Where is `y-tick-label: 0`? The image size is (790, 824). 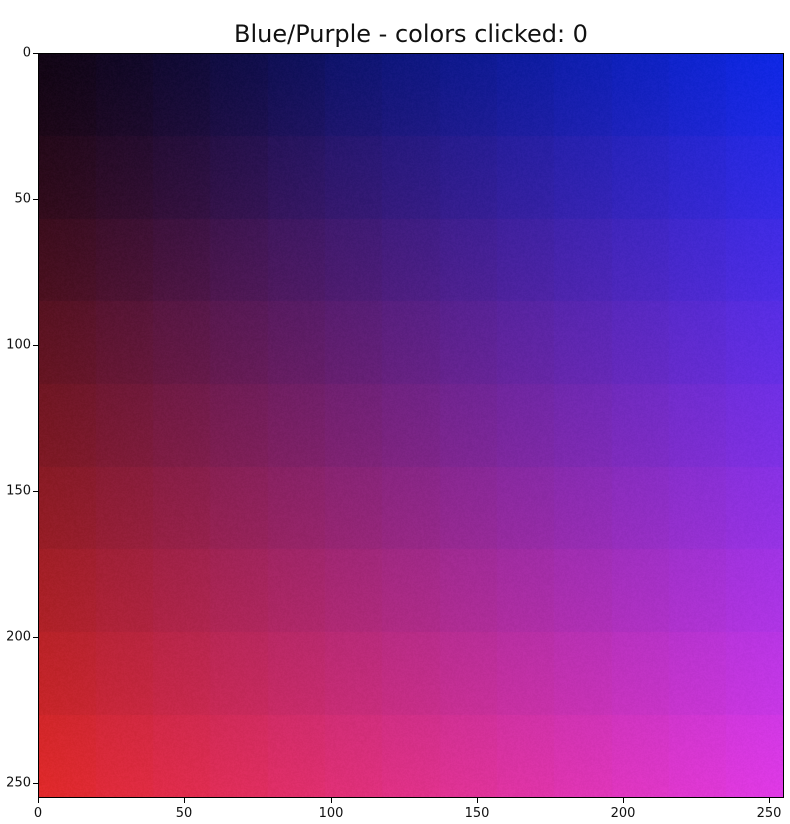
y-tick-label: 0 is located at coordinates (26, 53).